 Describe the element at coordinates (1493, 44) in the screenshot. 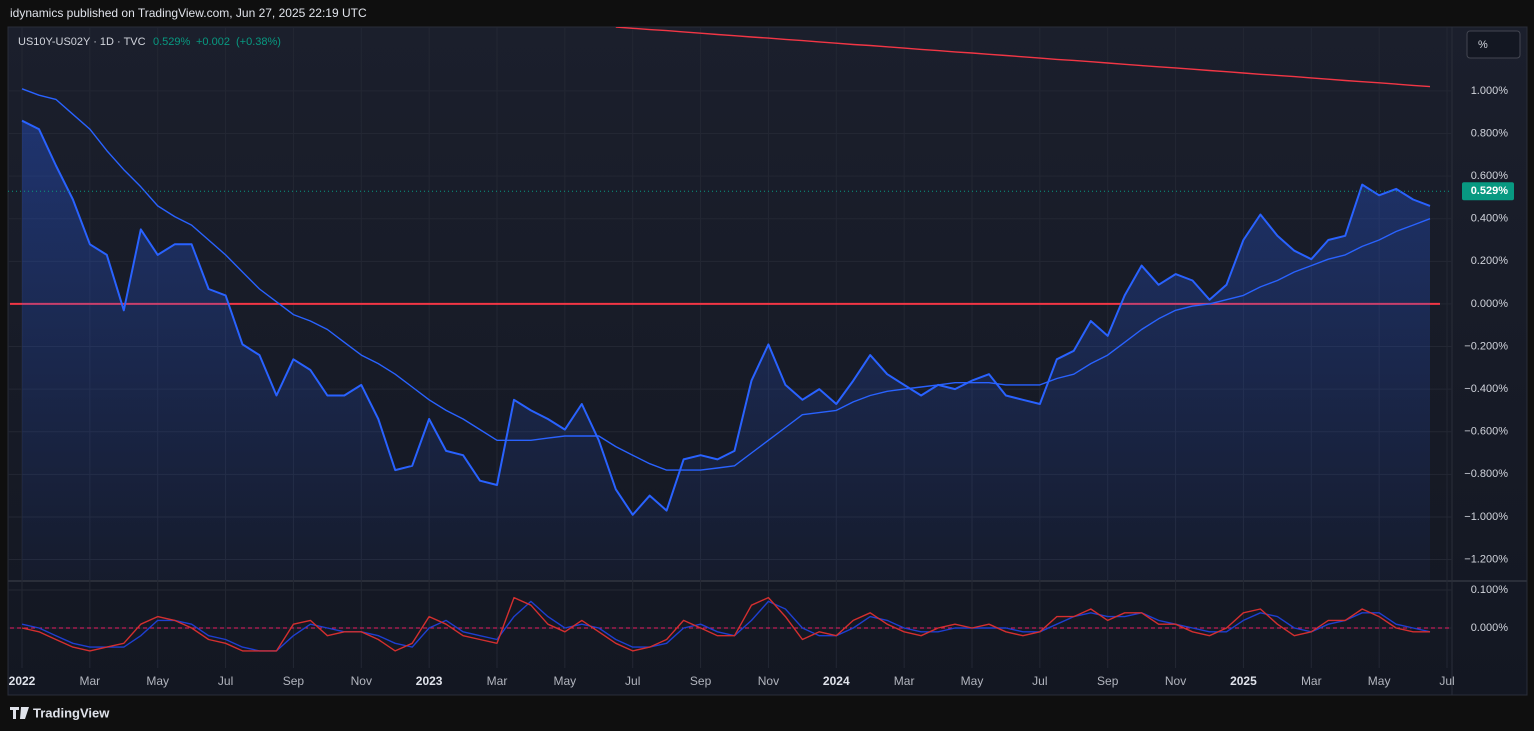

I see `unit-button` at that location.